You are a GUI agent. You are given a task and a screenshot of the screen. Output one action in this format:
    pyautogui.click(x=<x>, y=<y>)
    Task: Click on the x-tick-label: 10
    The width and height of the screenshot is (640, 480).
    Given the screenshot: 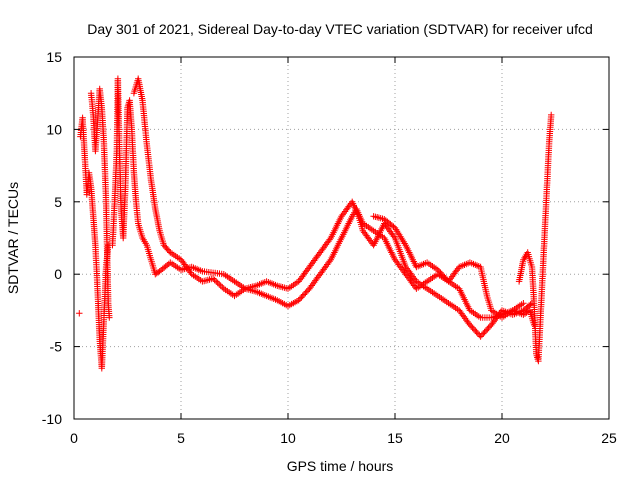 What is the action you would take?
    pyautogui.click(x=288, y=438)
    